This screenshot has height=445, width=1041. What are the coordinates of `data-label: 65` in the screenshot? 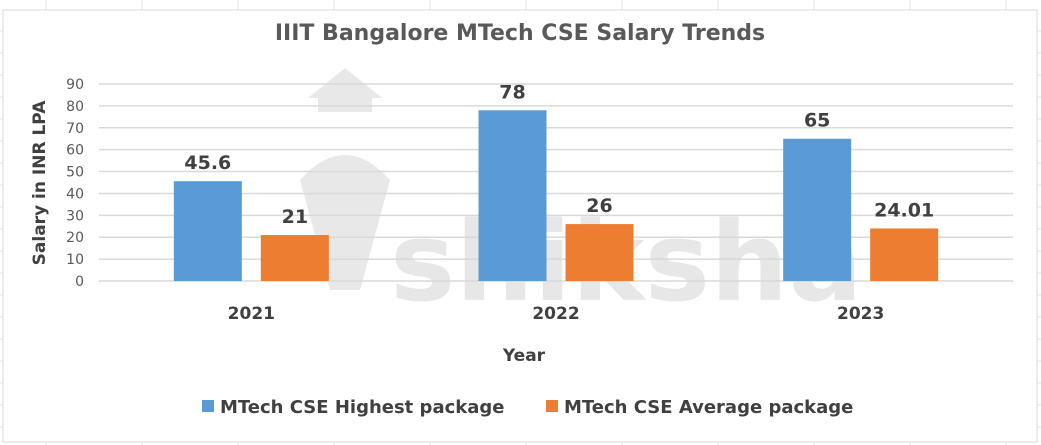 It's located at (817, 121).